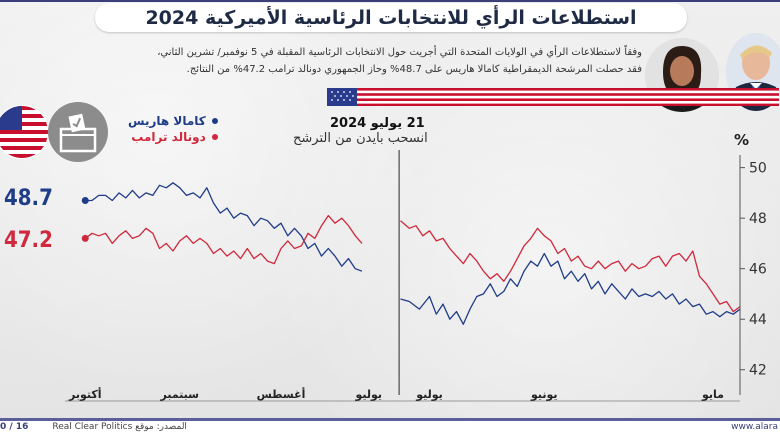 Image resolution: width=780 pixels, height=433 pixels. Describe the element at coordinates (712, 394) in the screenshot. I see `x-tick-label: مايو` at that location.